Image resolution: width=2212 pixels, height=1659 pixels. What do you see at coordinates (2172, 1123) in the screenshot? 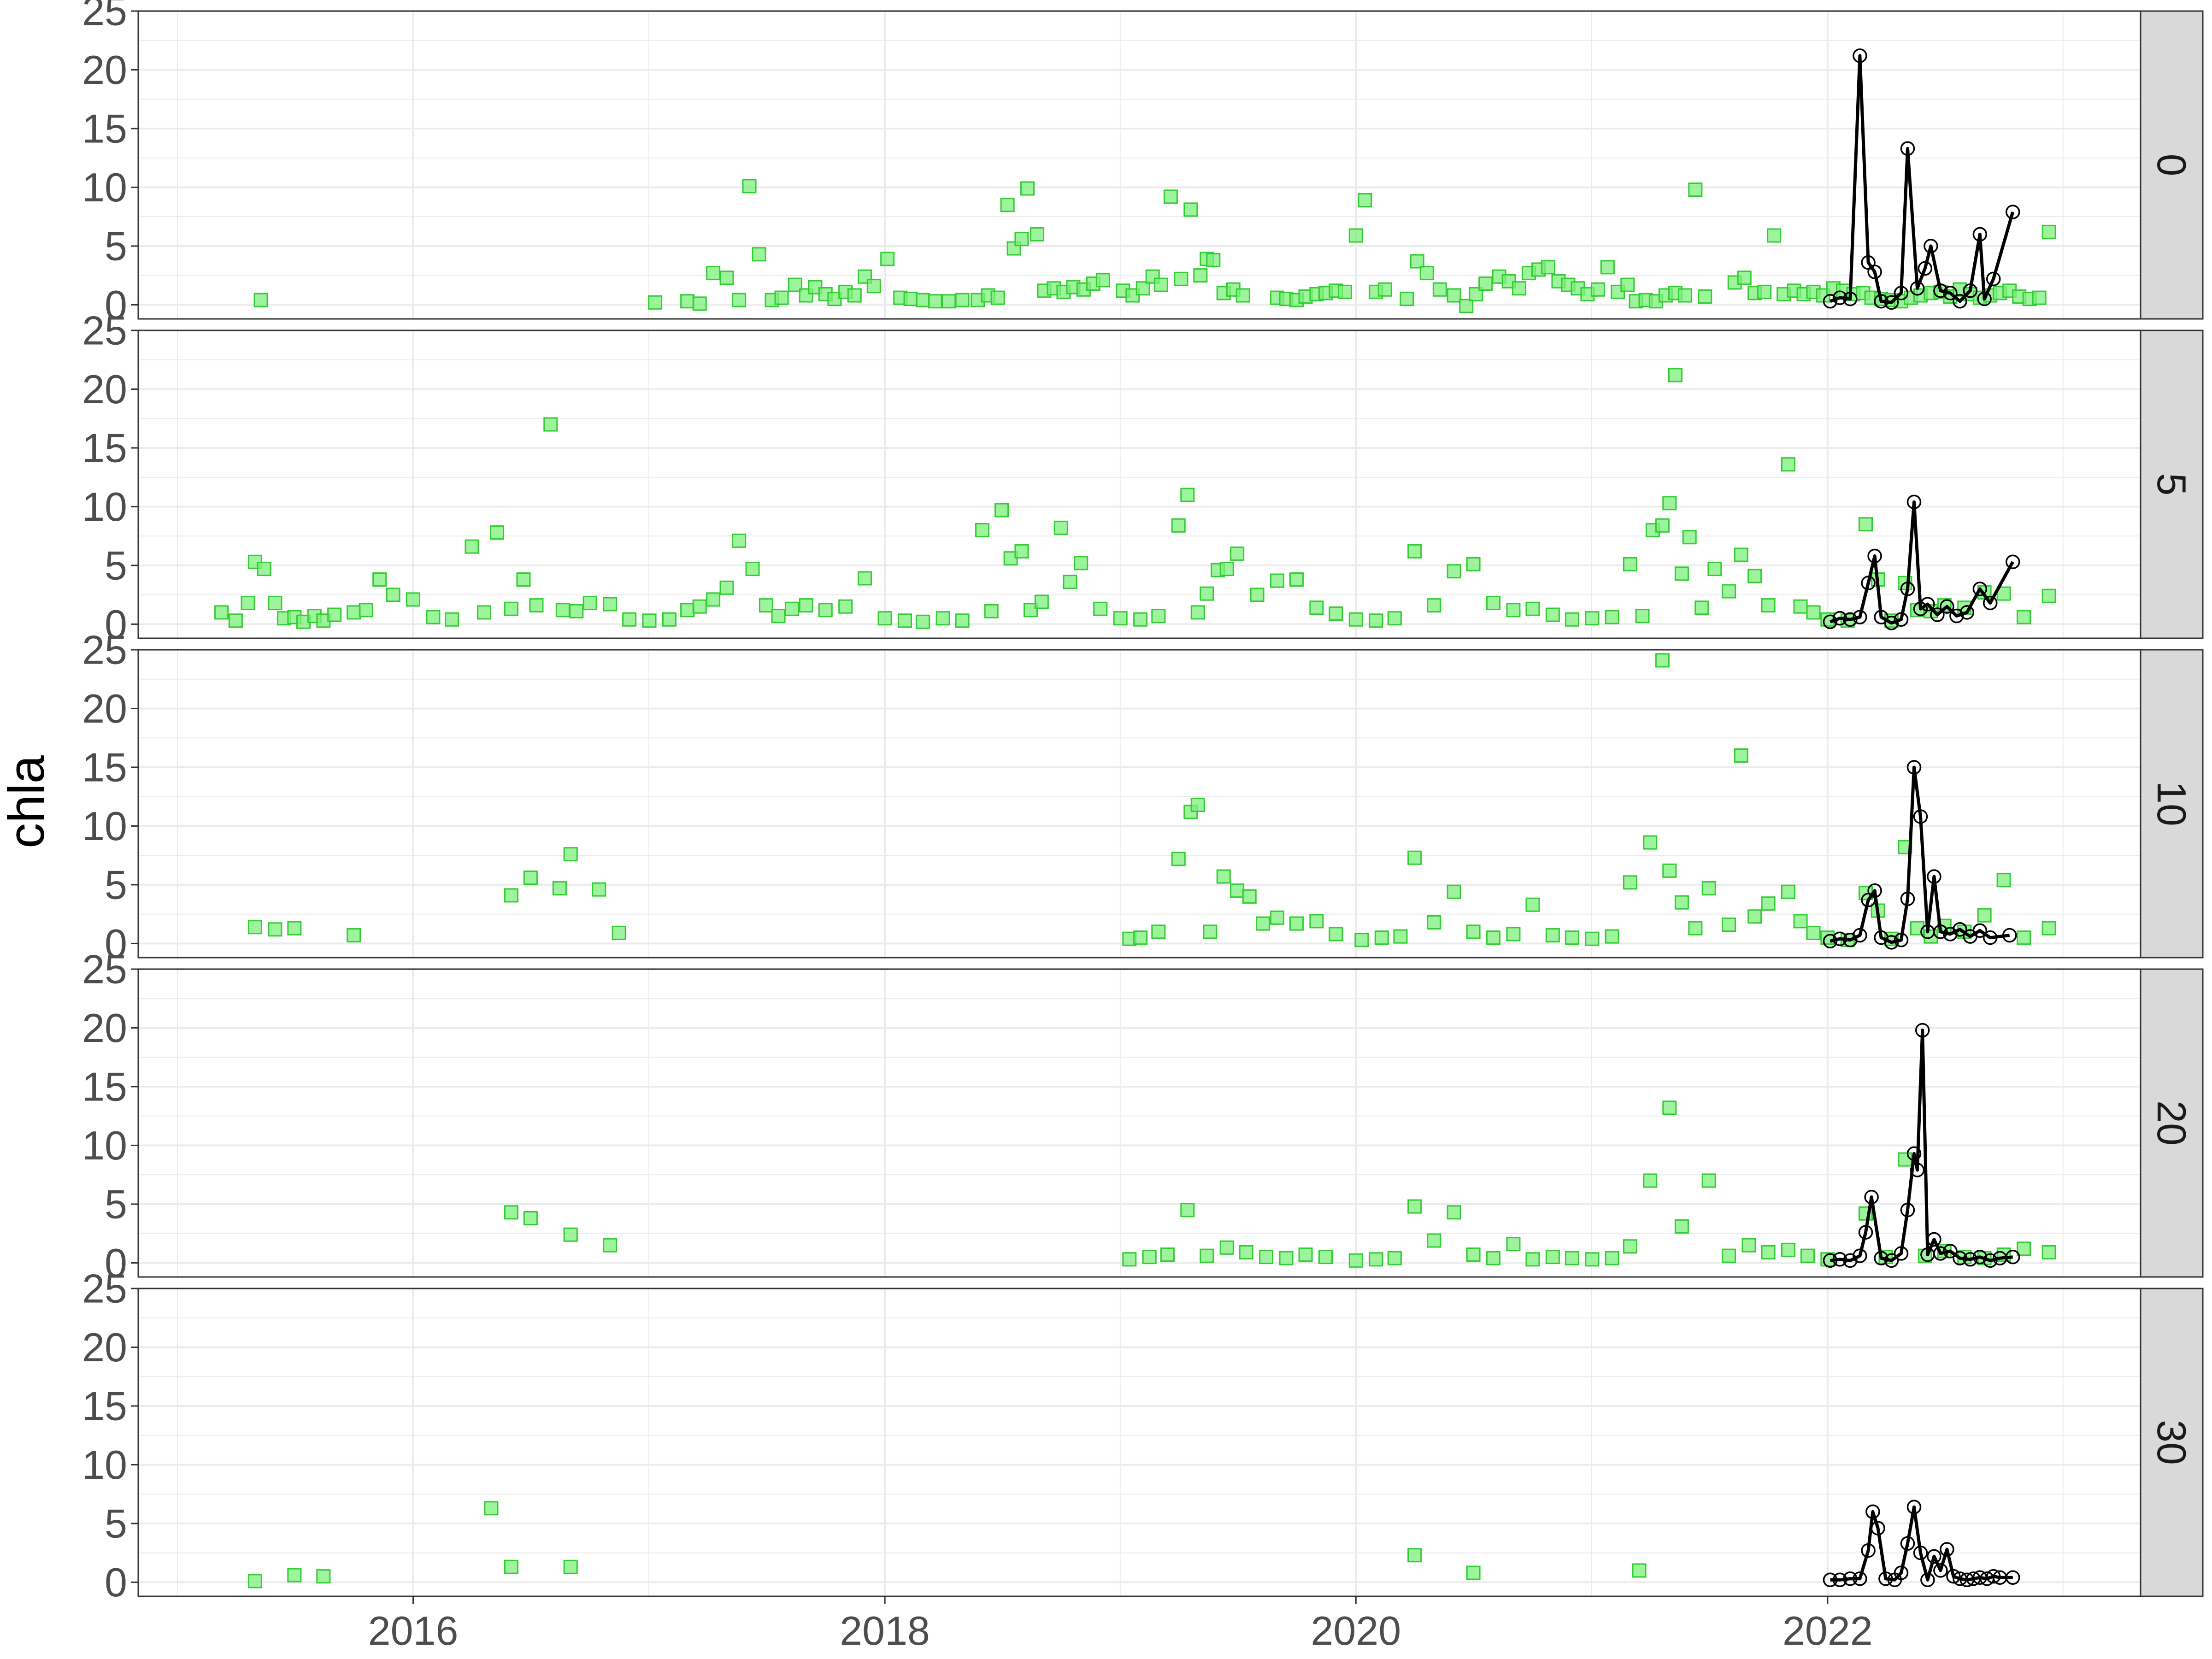
I see `facet-strip` at bounding box center [2172, 1123].